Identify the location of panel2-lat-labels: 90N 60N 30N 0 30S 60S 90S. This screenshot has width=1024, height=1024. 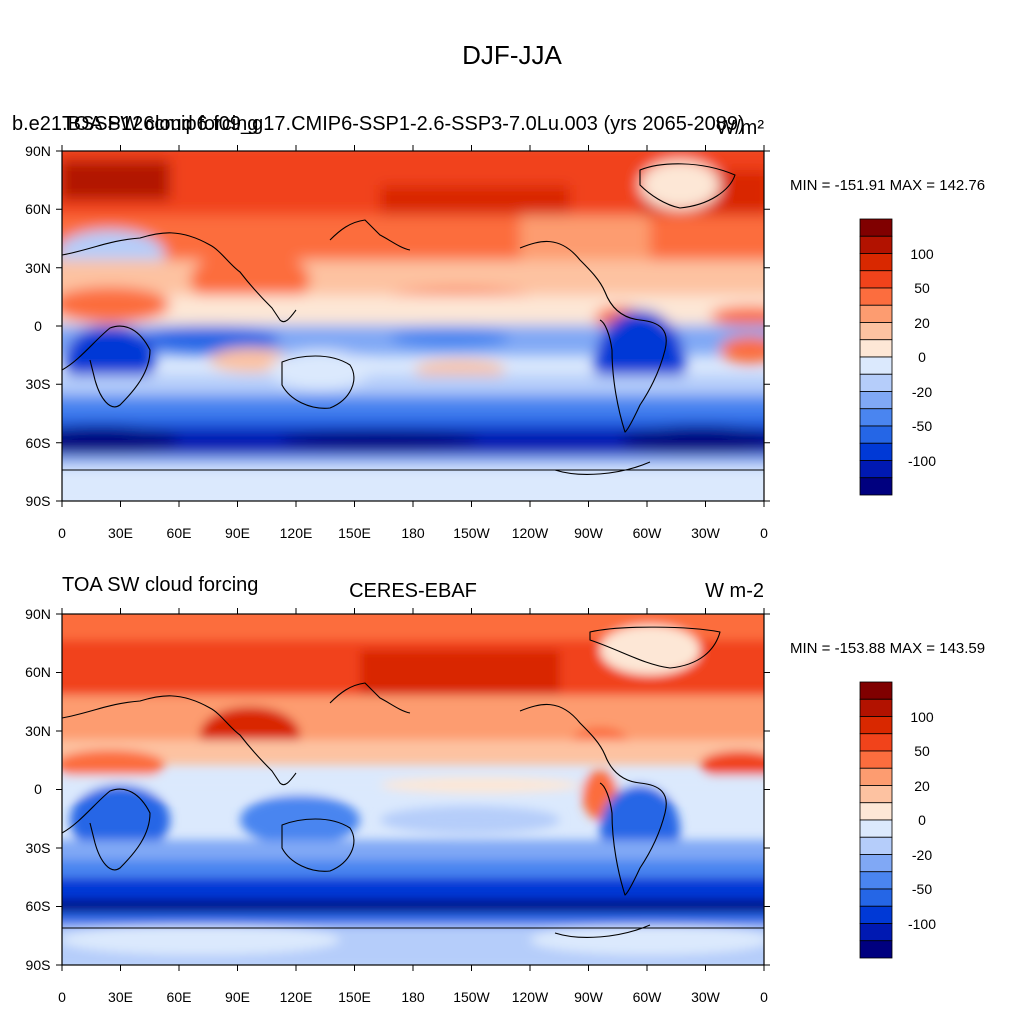
(38, 789).